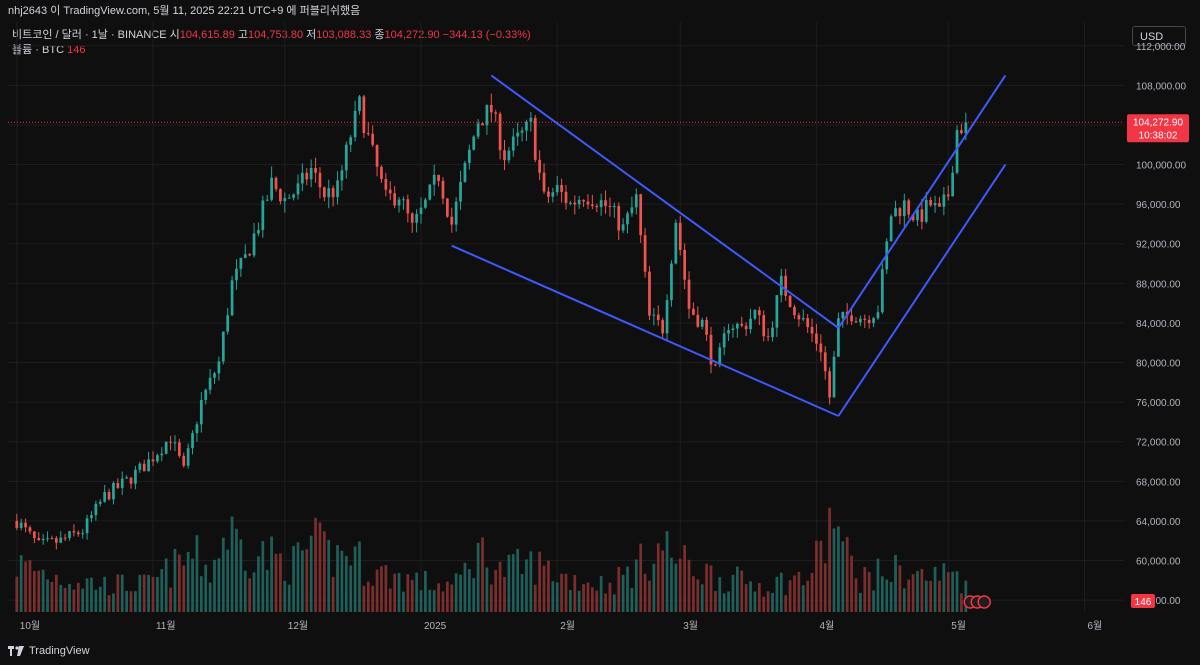 This screenshot has height=665, width=1200. Describe the element at coordinates (984, 602) in the screenshot. I see `event-marker-icon` at that location.